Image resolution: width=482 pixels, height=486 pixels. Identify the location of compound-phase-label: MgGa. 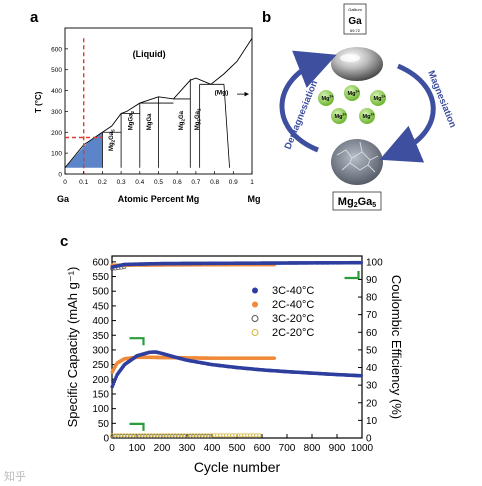
(150, 121).